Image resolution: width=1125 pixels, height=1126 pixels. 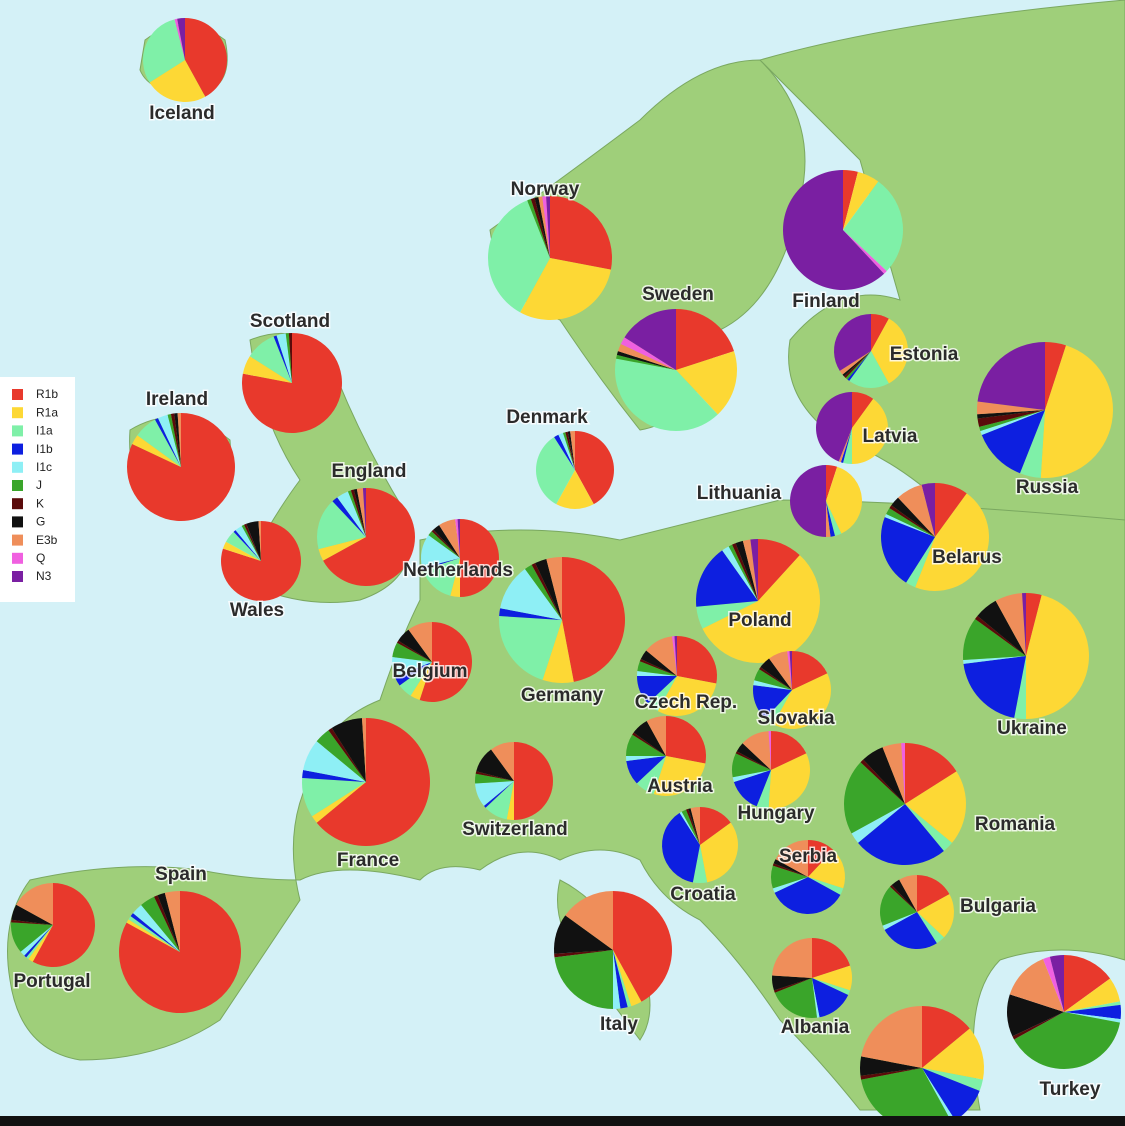 I want to click on region-label: Estonia, so click(x=924, y=354).